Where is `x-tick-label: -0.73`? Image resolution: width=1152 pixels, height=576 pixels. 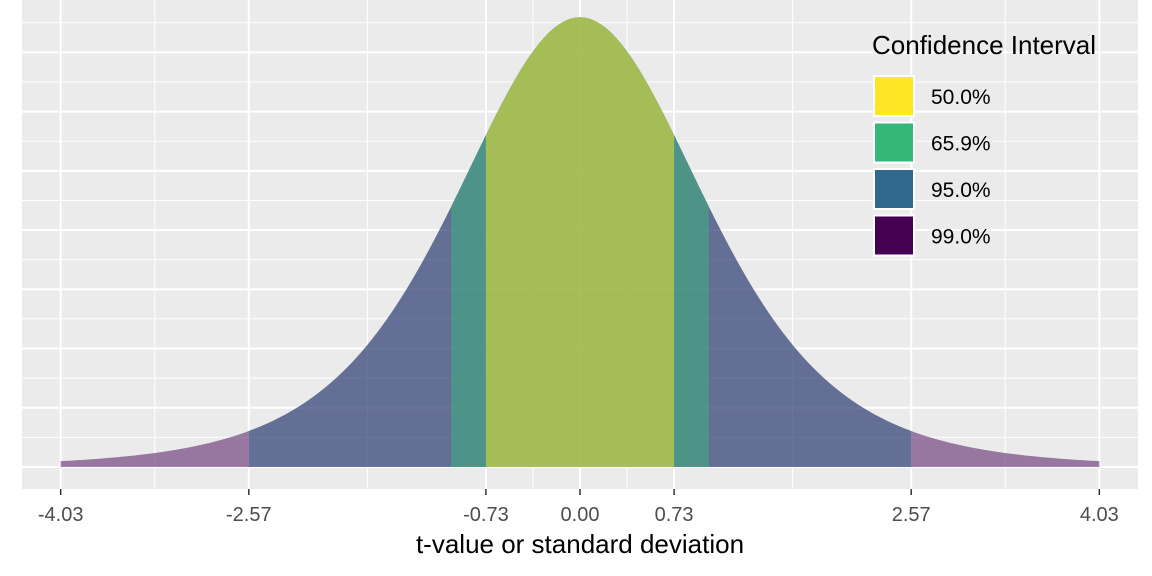 x-tick-label: -0.73 is located at coordinates (486, 515).